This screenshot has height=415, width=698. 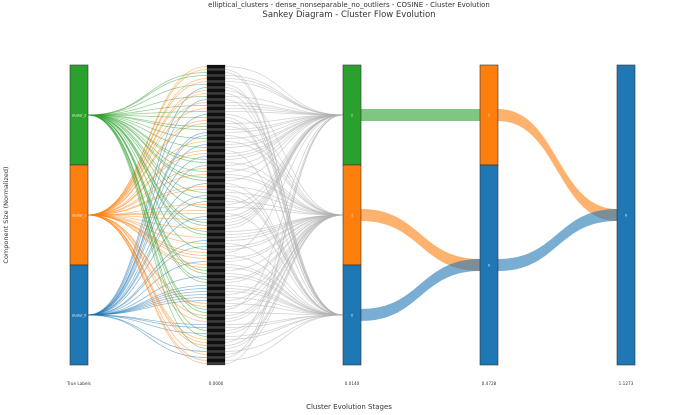 I want to click on node-label: 0, so click(x=489, y=265).